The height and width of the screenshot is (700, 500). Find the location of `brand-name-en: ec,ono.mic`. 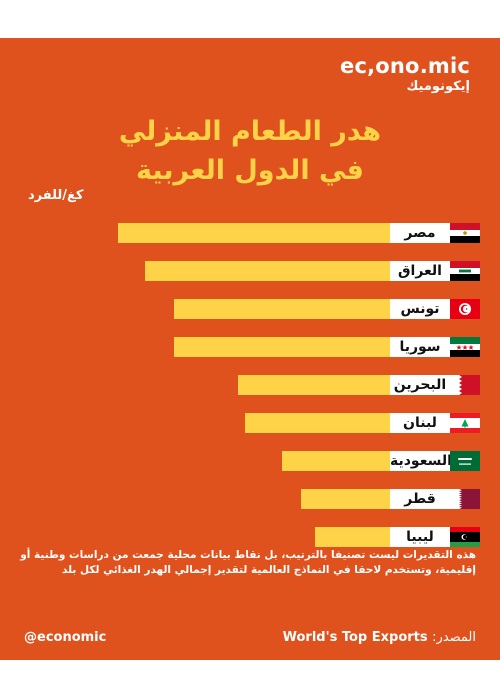

brand-name-en: ec,ono.mic is located at coordinates (405, 66).